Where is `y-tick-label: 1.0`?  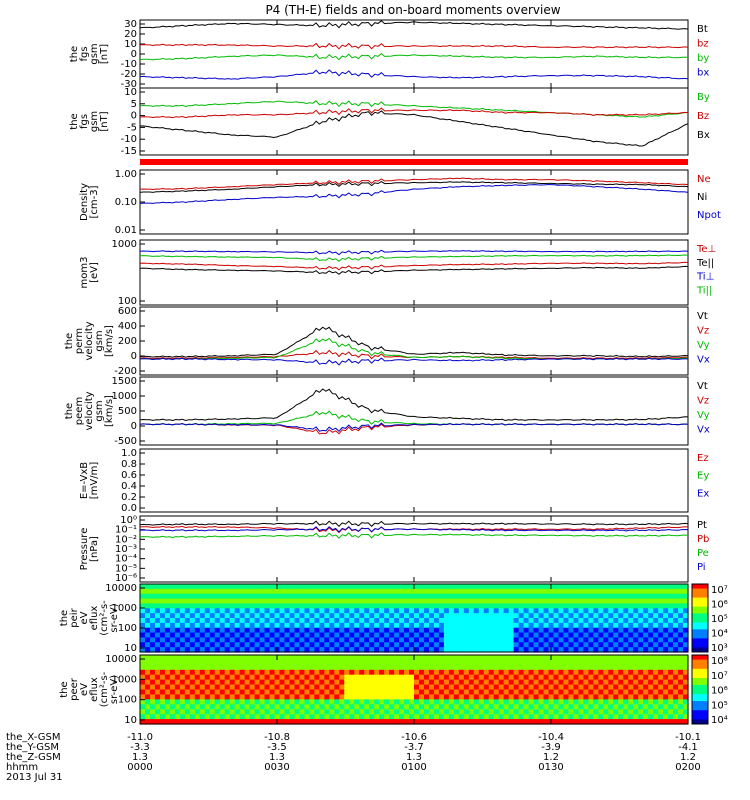 y-tick-label: 1.0 is located at coordinates (129, 453).